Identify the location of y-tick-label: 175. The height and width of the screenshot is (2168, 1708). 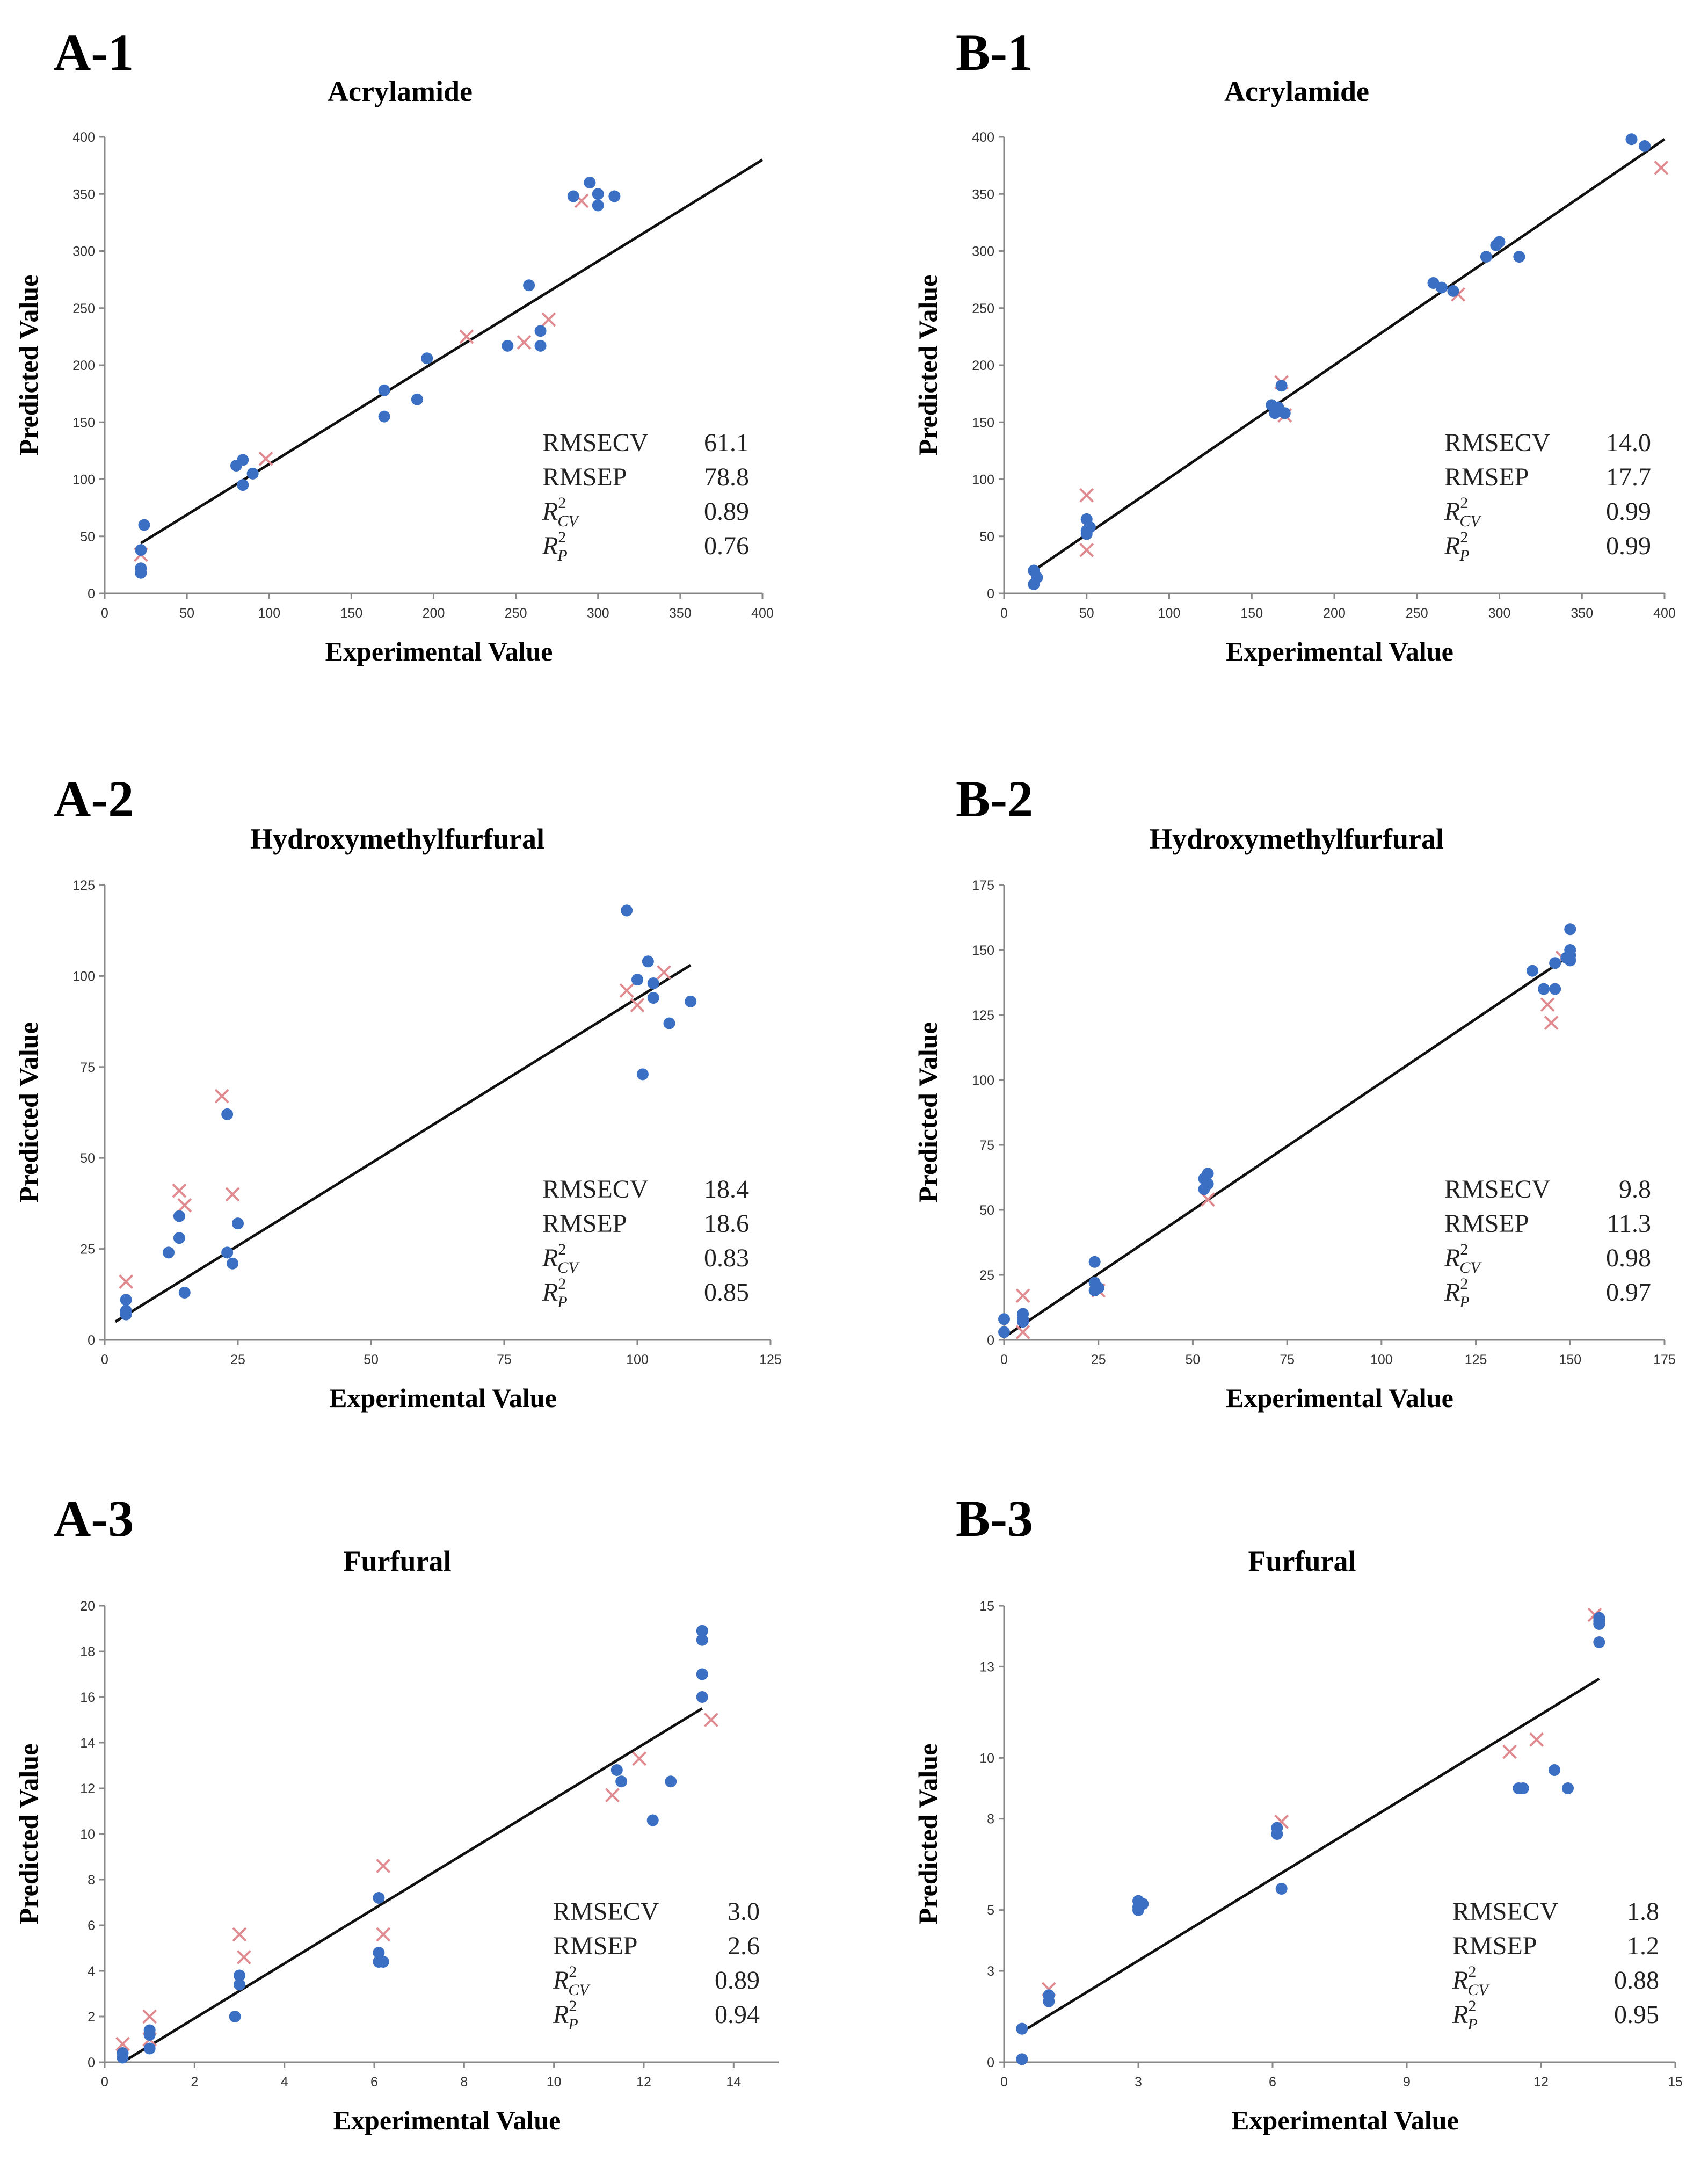
(983, 885).